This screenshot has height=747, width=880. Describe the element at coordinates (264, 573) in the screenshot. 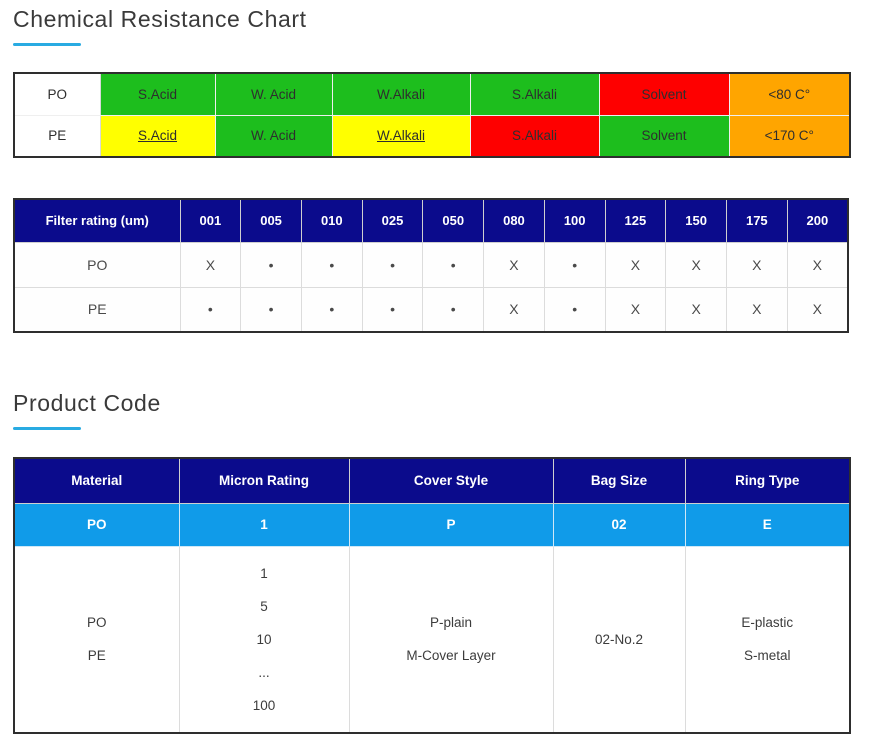

I see `product-detail-line: 1` at that location.